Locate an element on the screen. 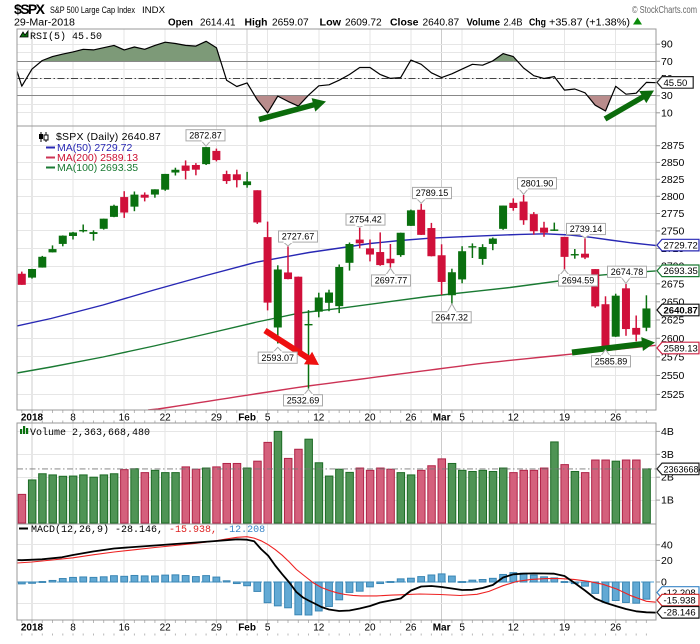 This screenshot has width=700, height=644. svg-text: 2875 is located at coordinates (673, 146).